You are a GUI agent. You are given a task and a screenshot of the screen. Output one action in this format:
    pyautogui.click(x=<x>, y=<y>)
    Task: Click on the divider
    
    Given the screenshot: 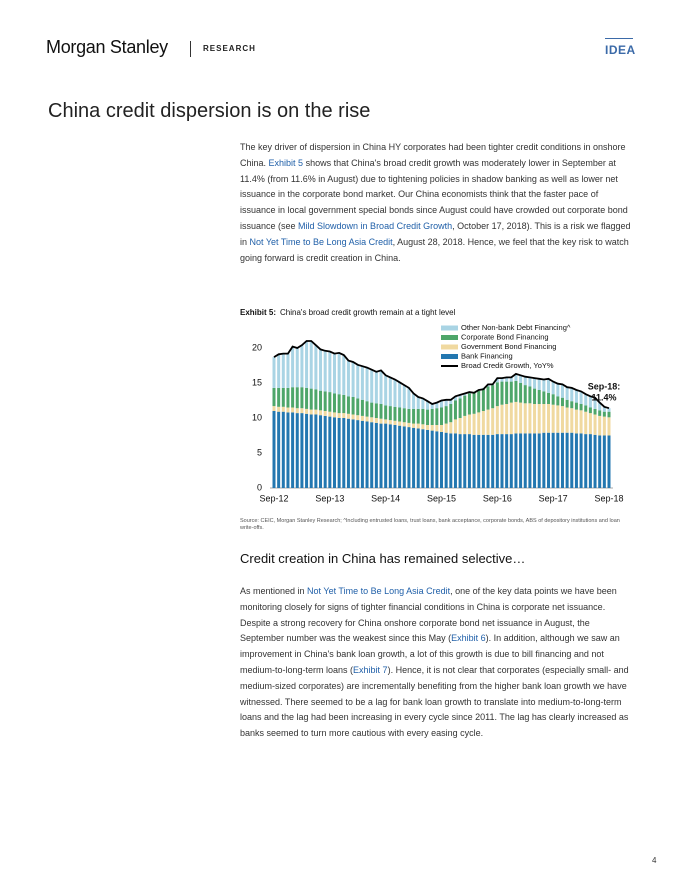 What is the action you would take?
    pyautogui.click(x=190, y=49)
    